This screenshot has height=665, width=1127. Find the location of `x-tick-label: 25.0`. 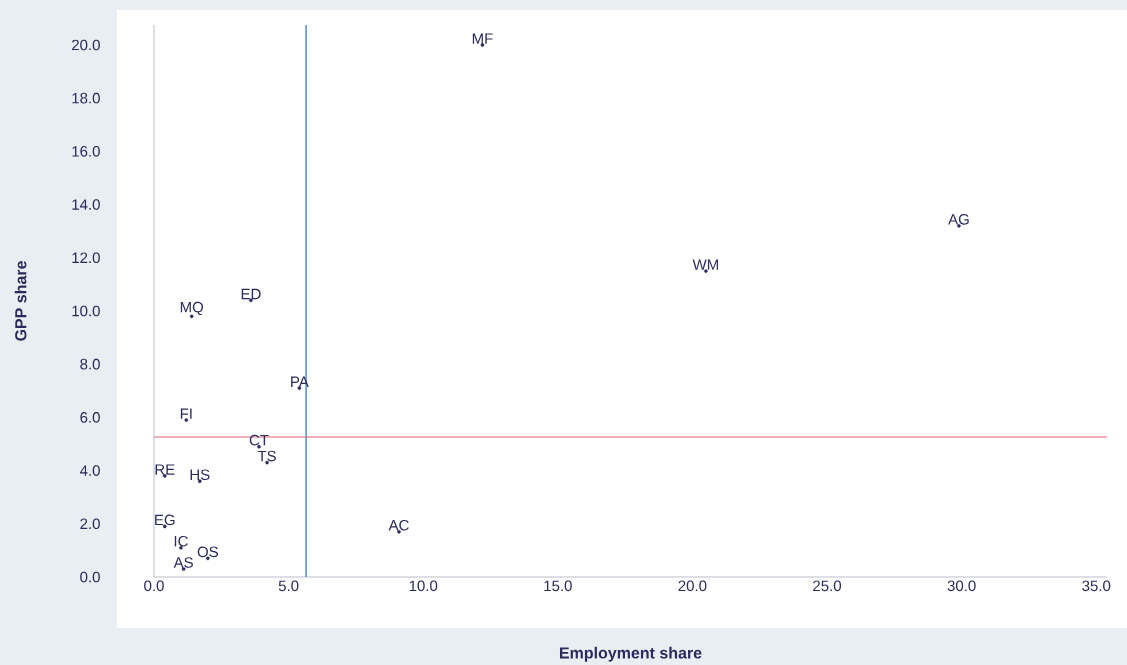

x-tick-label: 25.0 is located at coordinates (827, 586).